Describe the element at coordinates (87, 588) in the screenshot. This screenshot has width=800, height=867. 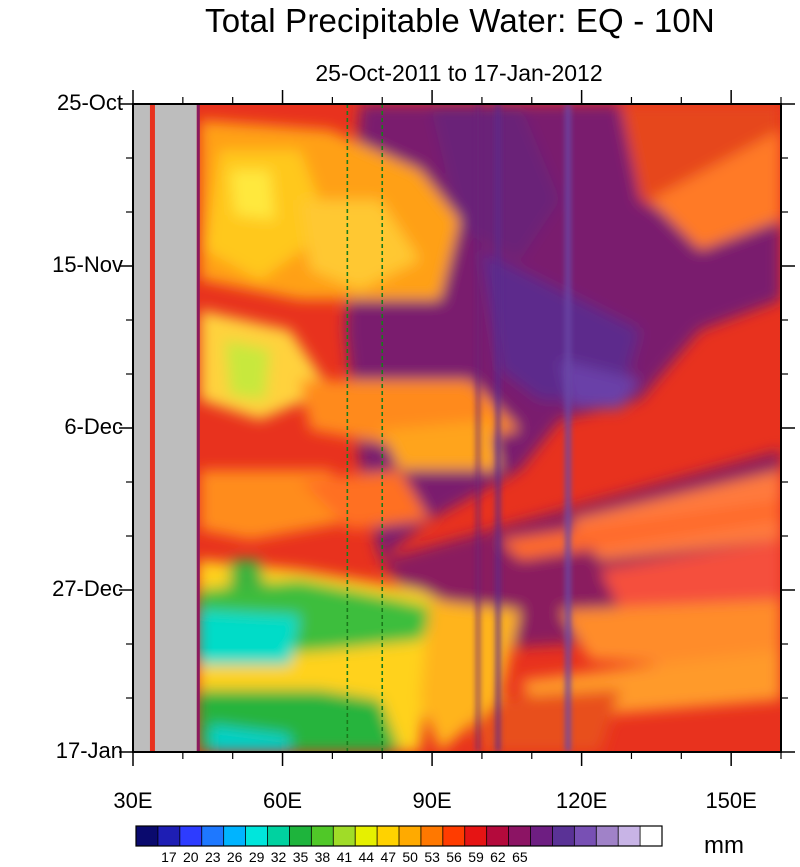
I see `y-tick-label: 27-Dec` at that location.